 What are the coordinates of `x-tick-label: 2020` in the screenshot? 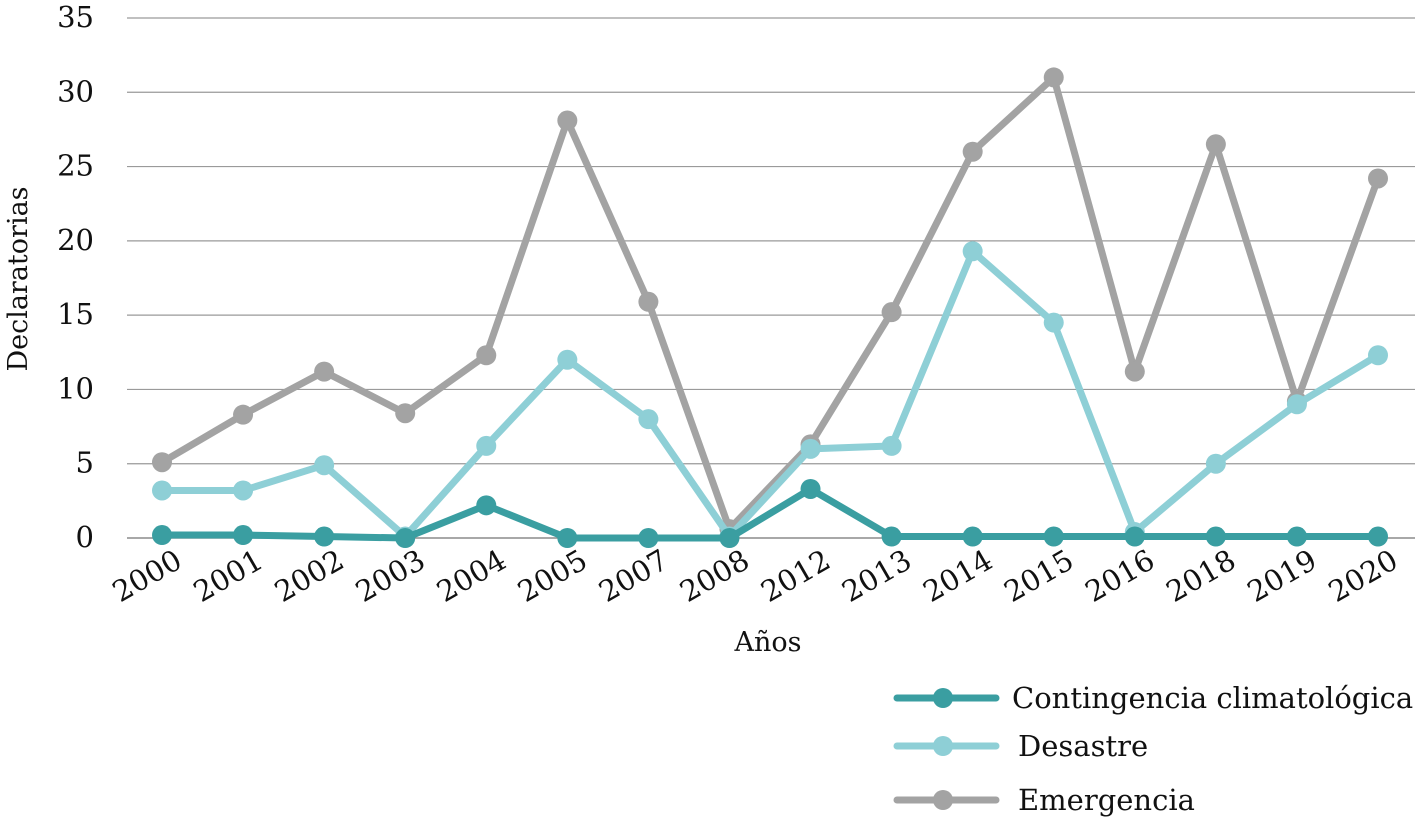 It's located at (1363, 576).